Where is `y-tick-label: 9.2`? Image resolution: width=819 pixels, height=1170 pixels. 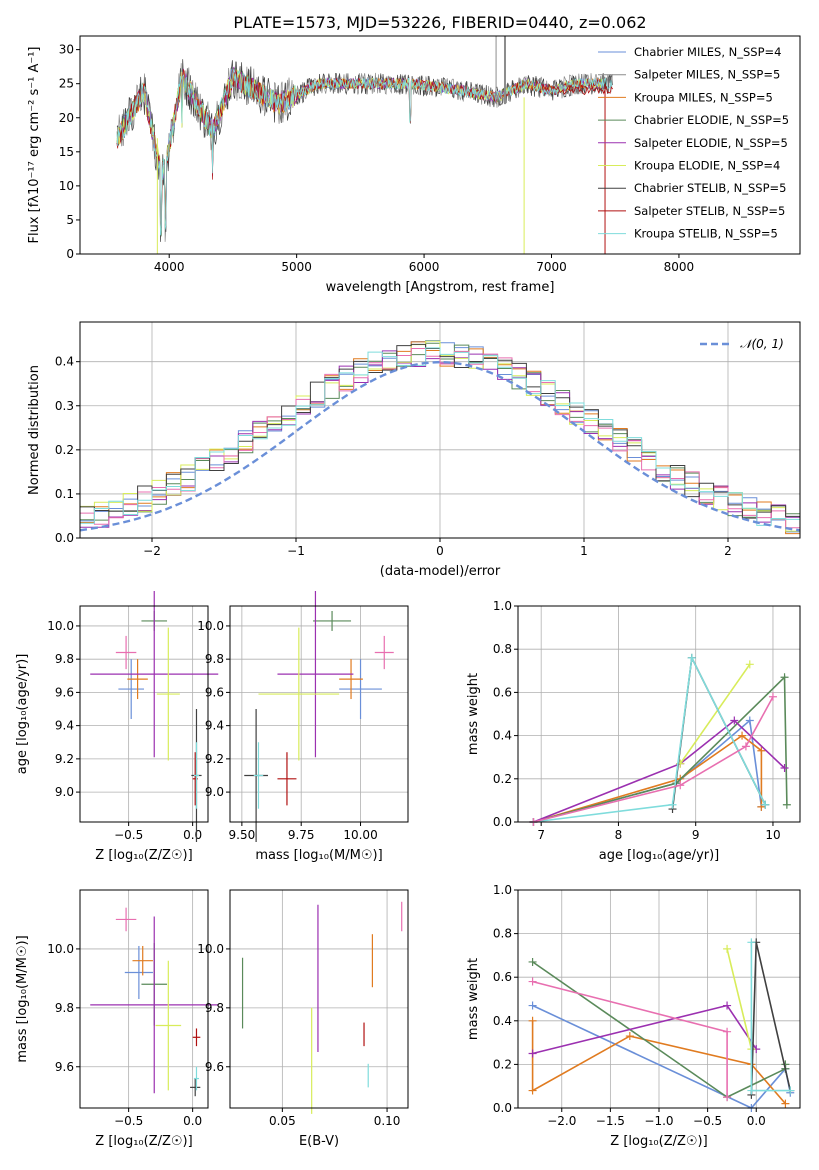
y-tick-label: 9.2 is located at coordinates (64, 759).